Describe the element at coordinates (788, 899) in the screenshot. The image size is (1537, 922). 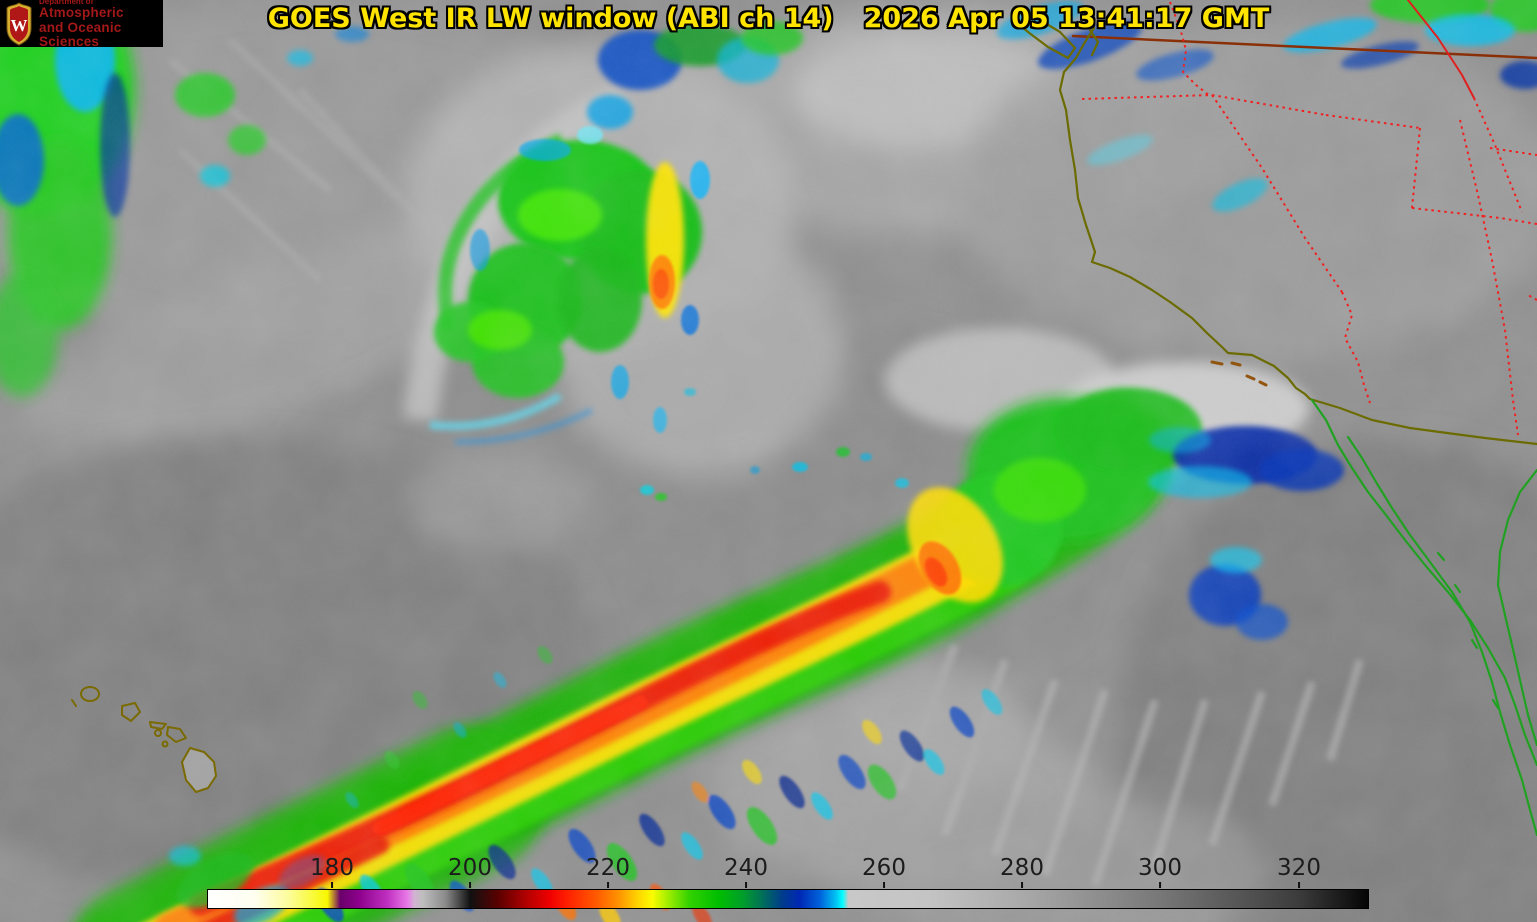
I see `colorbar-gradient` at that location.